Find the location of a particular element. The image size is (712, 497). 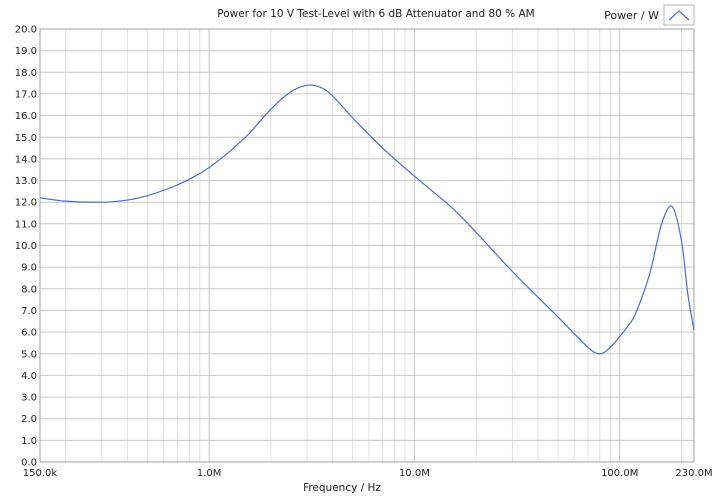

legend-swatch-box is located at coordinates (679, 15).